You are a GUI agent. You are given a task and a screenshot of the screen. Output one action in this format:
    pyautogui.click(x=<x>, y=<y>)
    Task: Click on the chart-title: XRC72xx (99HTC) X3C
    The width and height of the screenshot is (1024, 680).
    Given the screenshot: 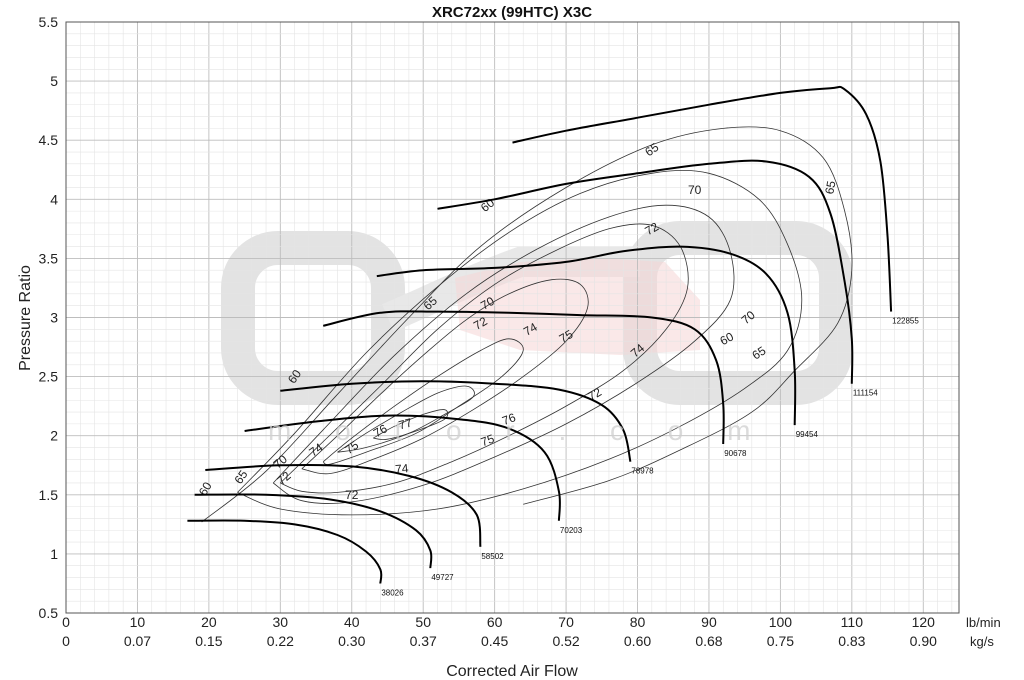 What is the action you would take?
    pyautogui.click(x=512, y=12)
    